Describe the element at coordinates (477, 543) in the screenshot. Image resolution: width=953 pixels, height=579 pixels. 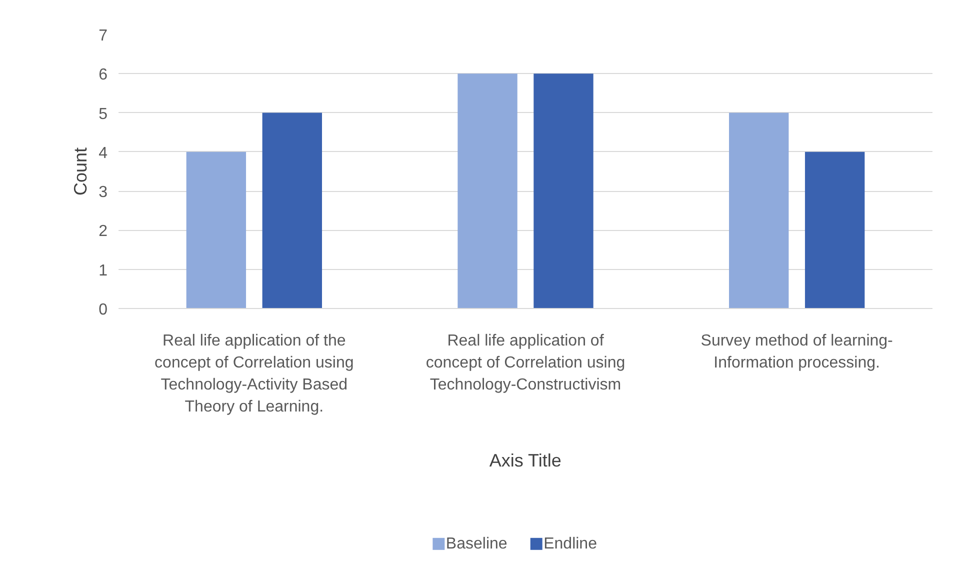
I see `legend-label: Baseline` at that location.